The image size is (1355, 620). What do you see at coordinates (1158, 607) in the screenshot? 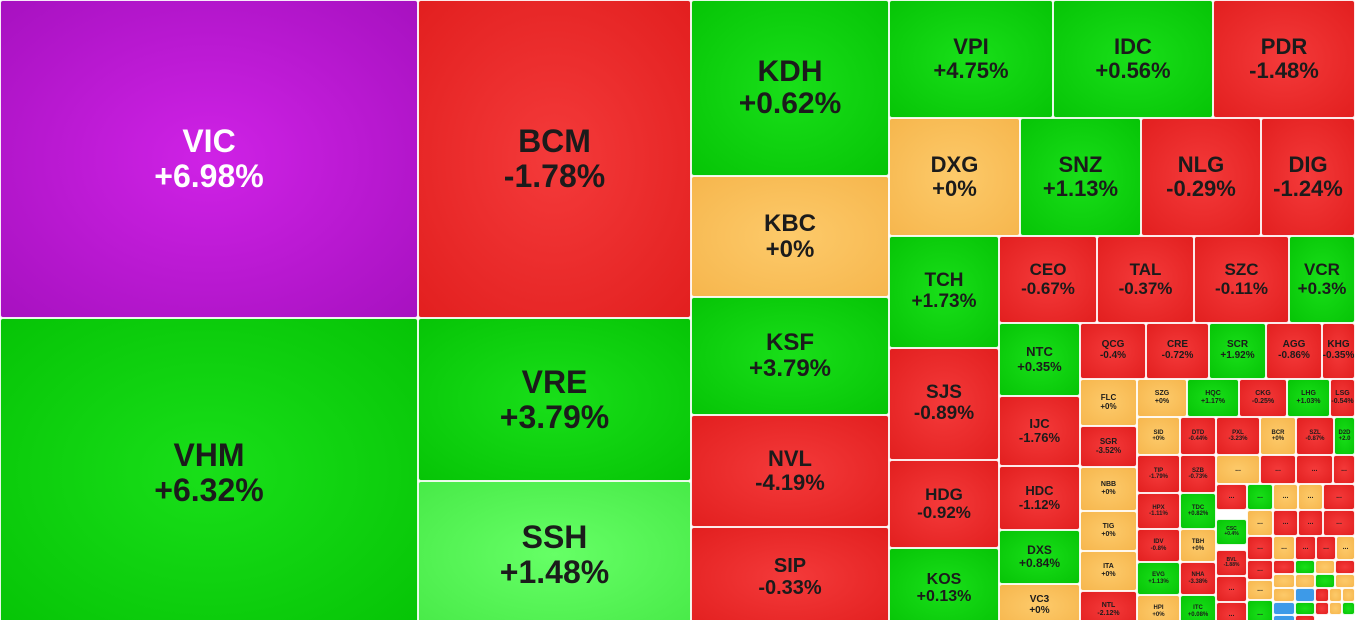
I see `stock-tile-hpi: HPI +0%` at bounding box center [1158, 607].